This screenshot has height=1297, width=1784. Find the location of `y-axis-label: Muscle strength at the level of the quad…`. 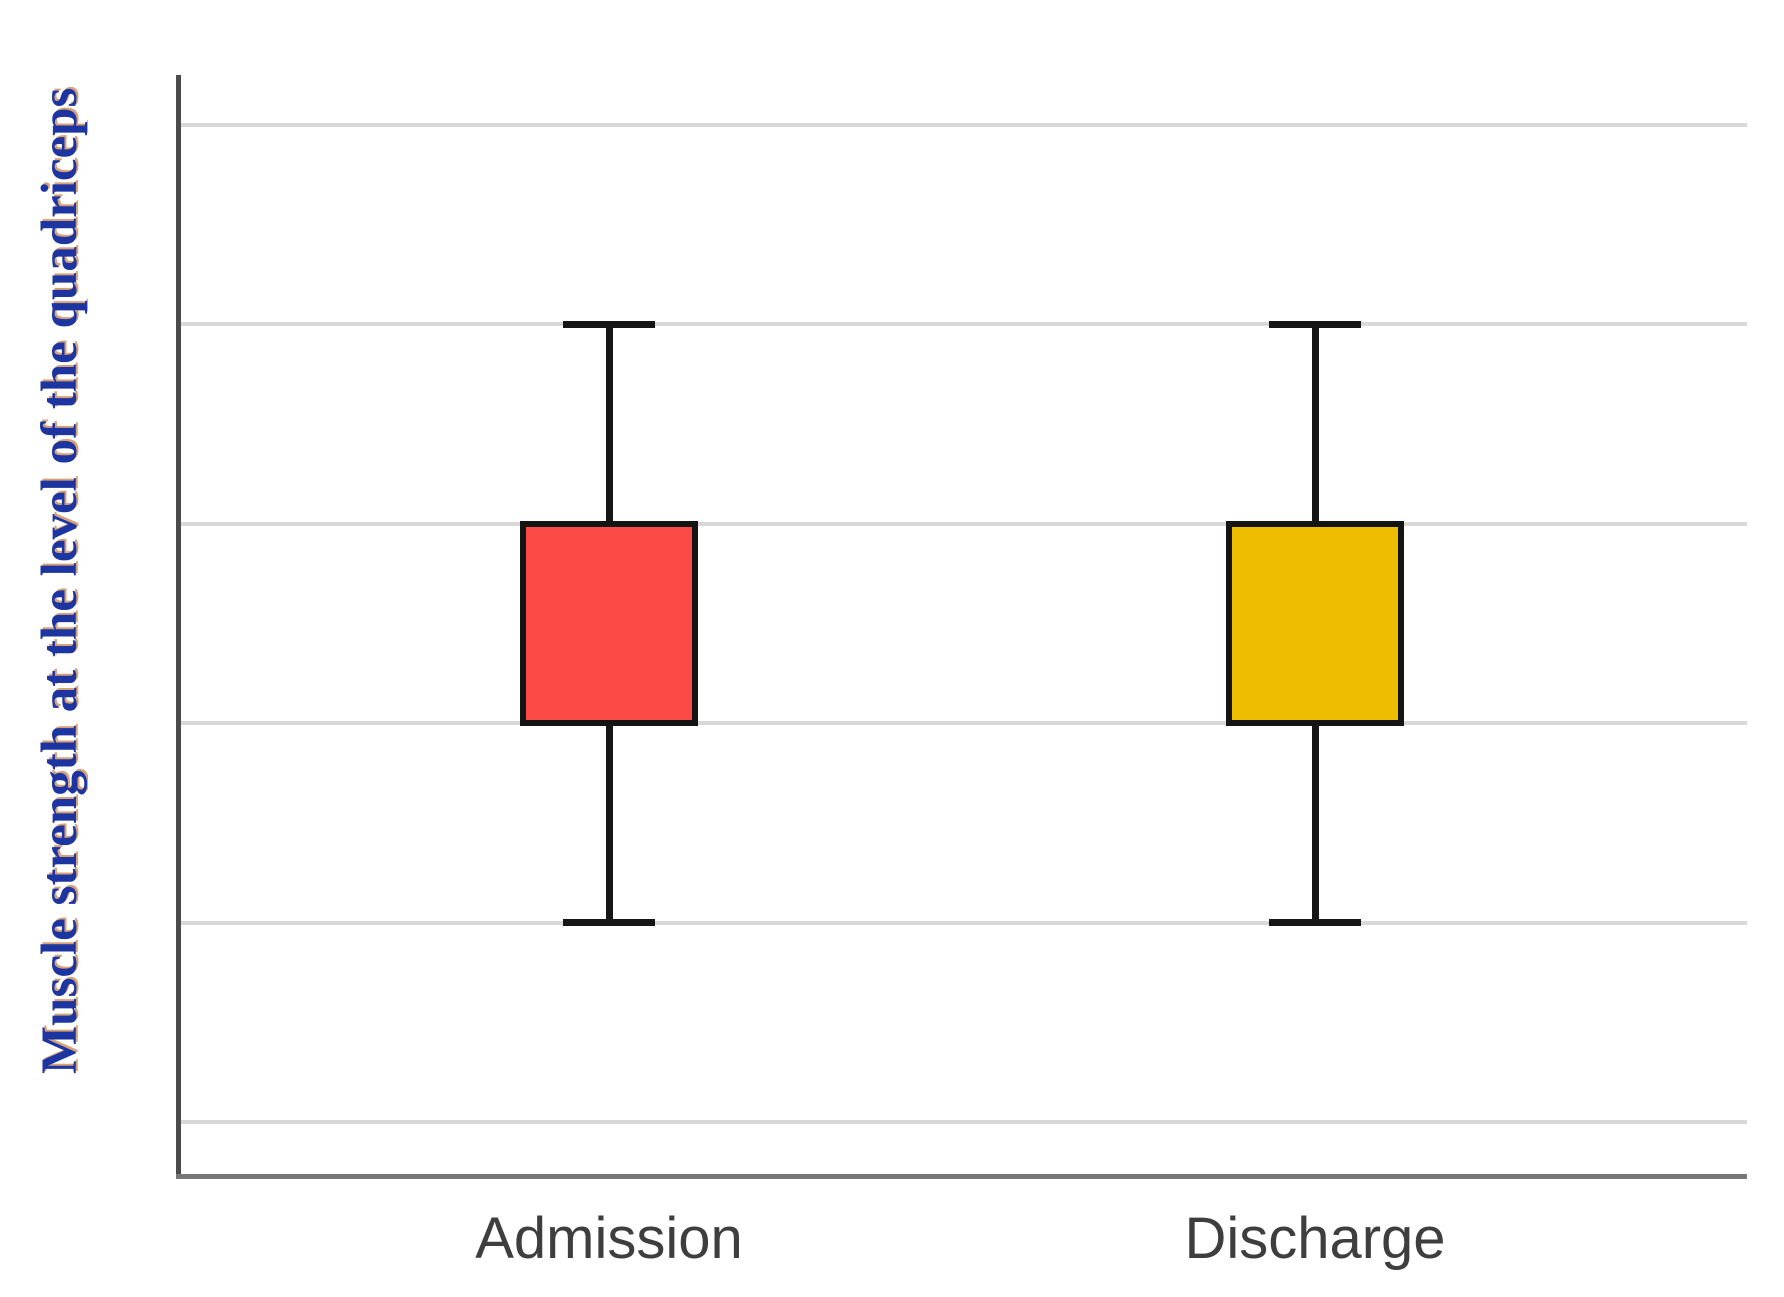

y-axis-label: Muscle strength at the level of the quad… is located at coordinates (60, 581).